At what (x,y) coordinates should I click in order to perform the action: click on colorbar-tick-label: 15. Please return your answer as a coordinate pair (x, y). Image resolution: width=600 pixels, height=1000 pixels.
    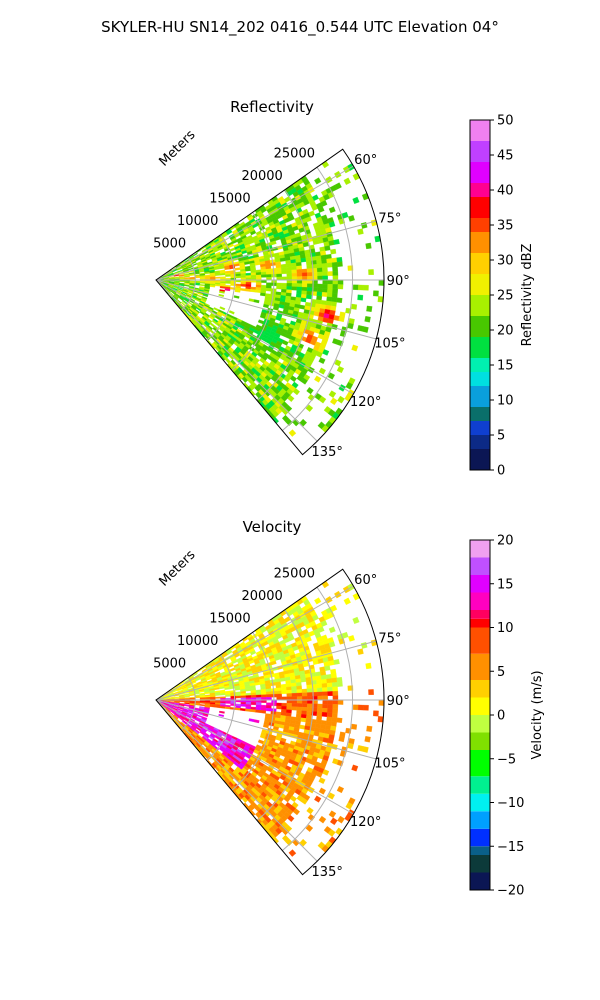
    Looking at the image, I should click on (505, 366).